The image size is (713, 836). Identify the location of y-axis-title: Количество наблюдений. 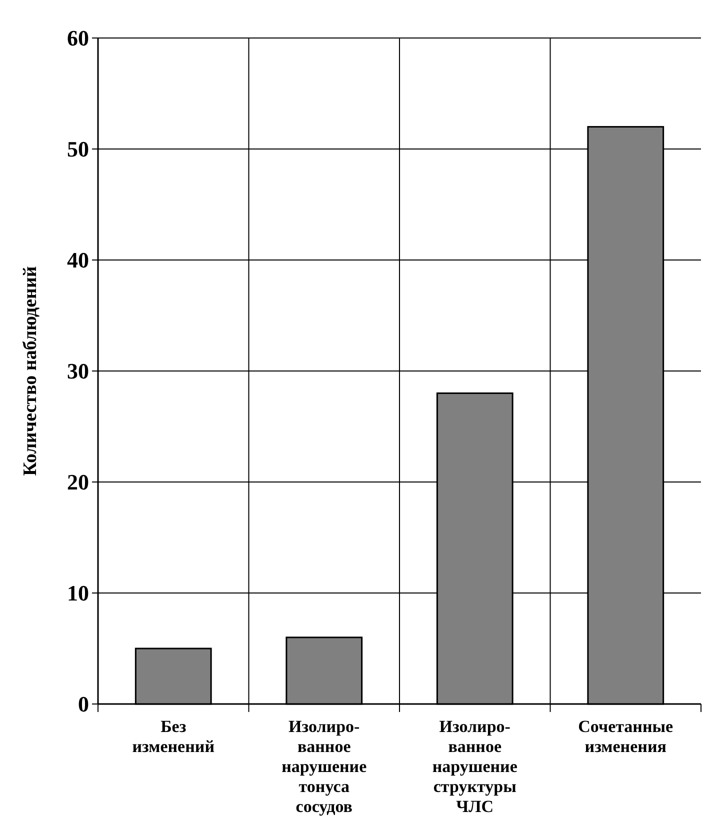
(30, 371).